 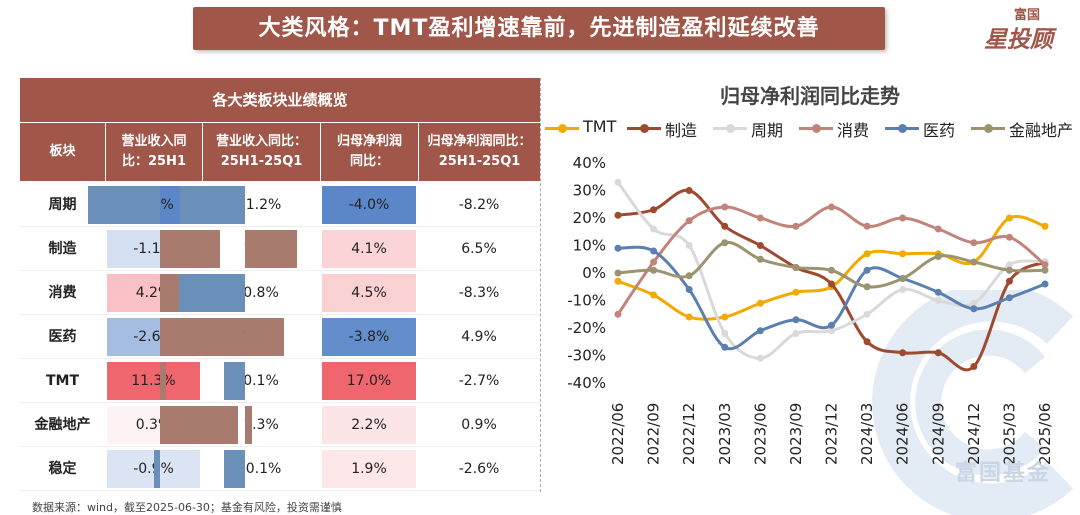 I want to click on page-title: 大类风格：TMT盈利增速靠前，先进制造盈利延续改善, so click(x=539, y=28).